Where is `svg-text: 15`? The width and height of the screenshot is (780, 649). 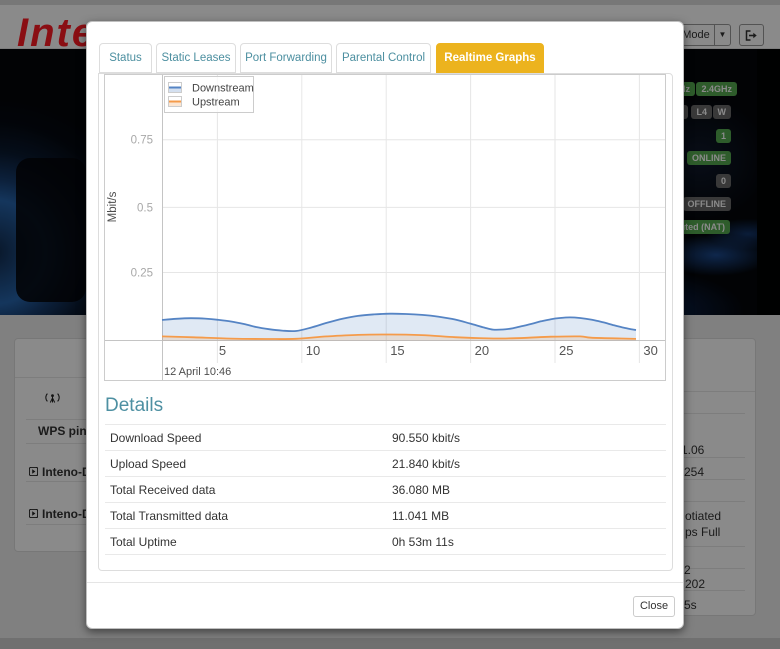 svg-text: 15 is located at coordinates (397, 350).